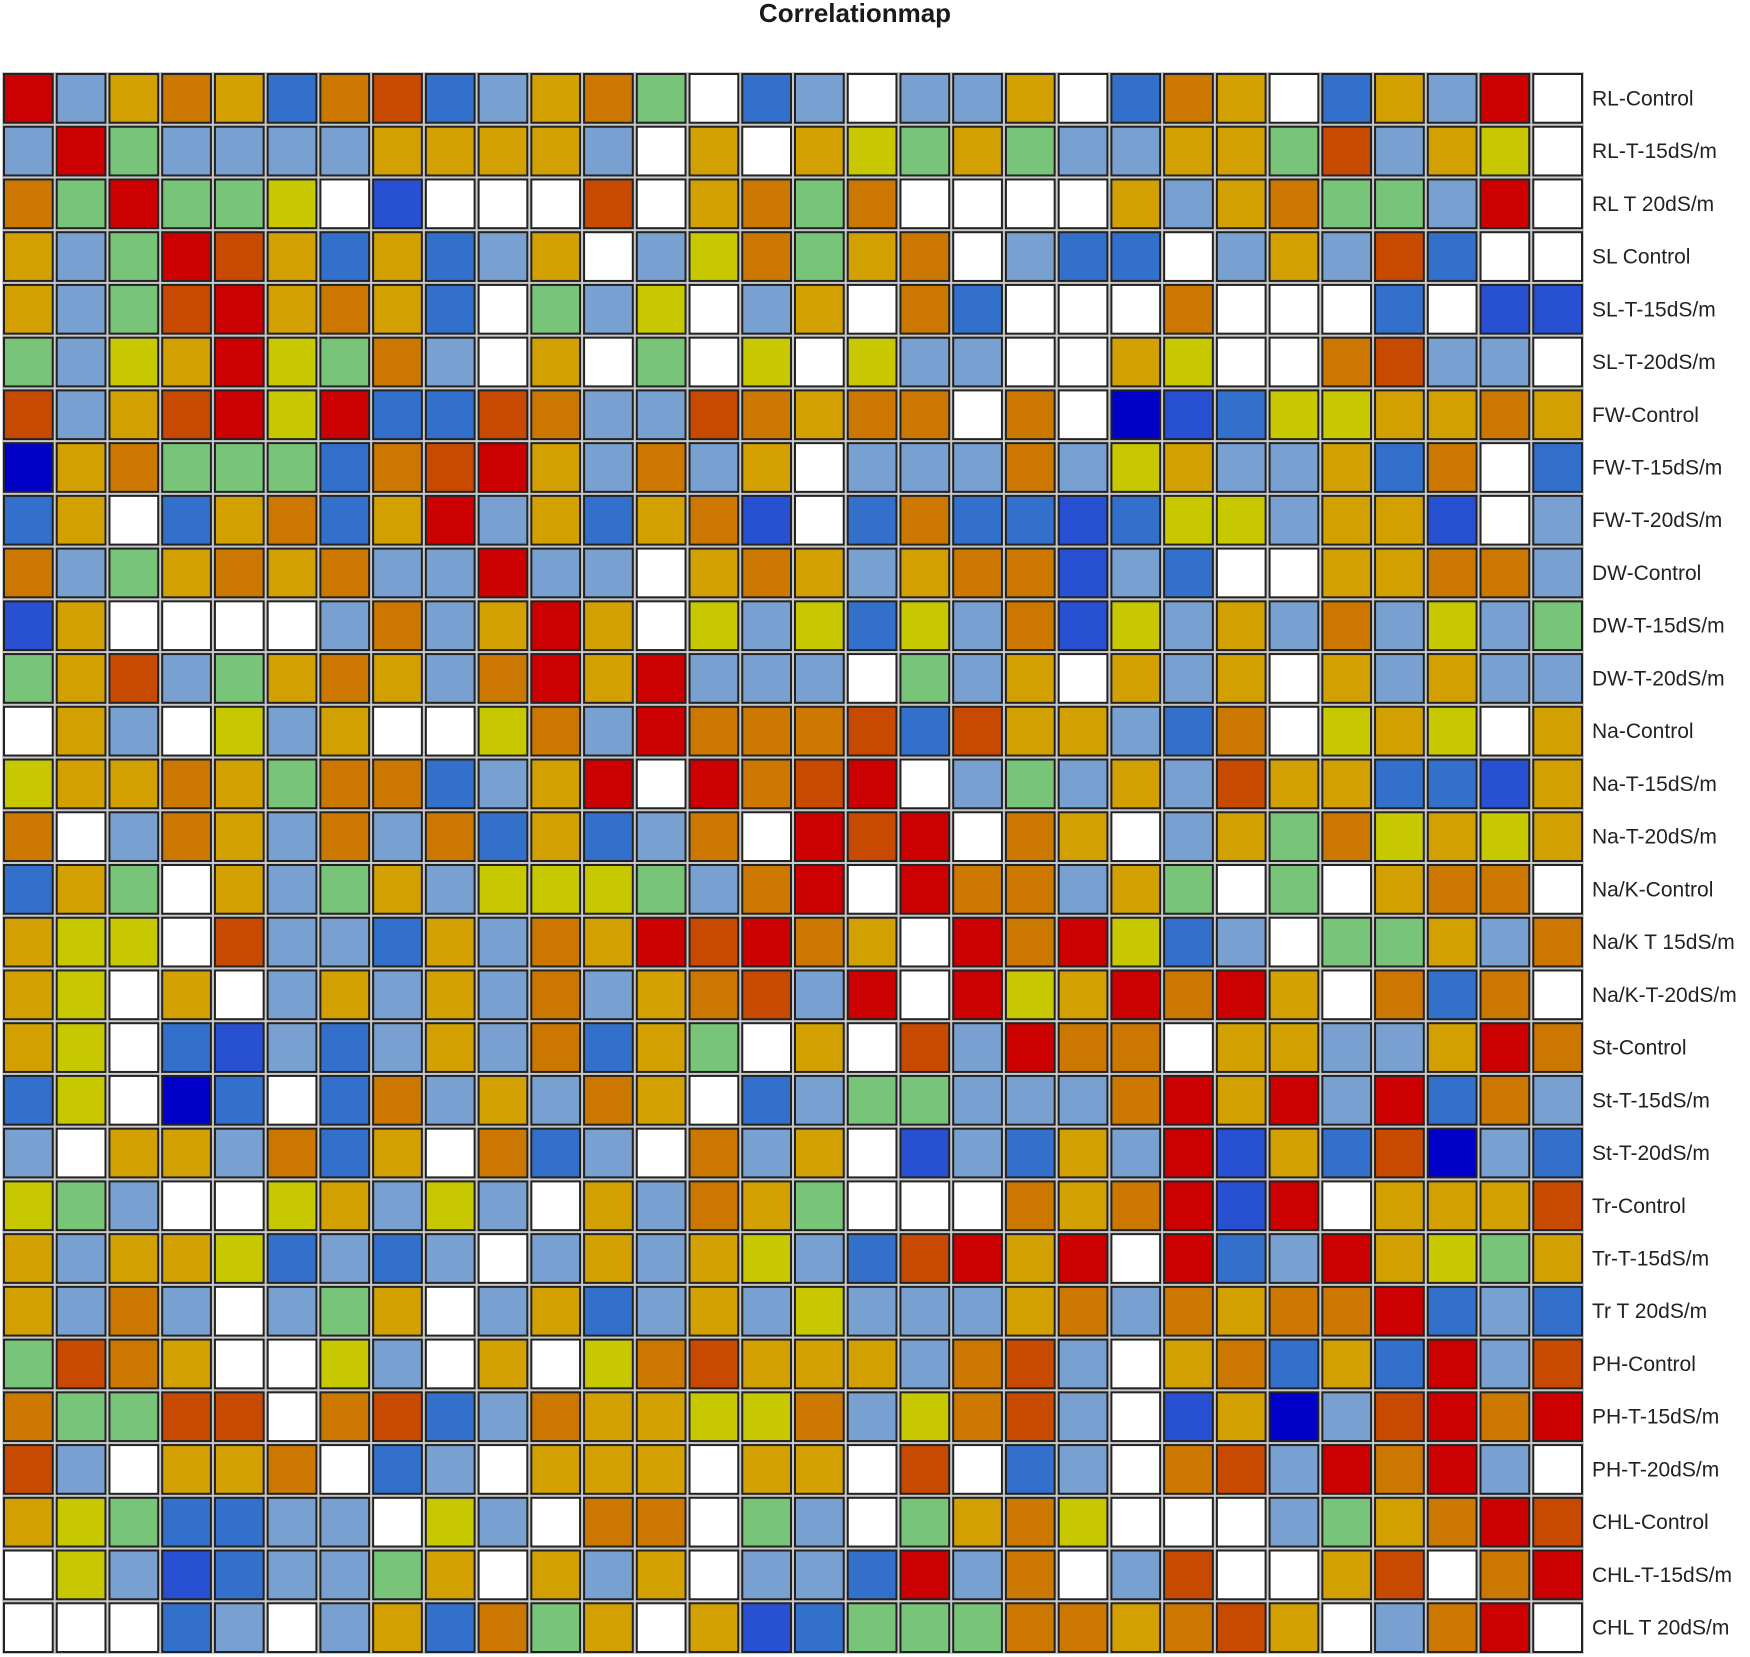  Describe the element at coordinates (1505, 1575) in the screenshot. I see `heatmap-cell-r28-c28` at that location.